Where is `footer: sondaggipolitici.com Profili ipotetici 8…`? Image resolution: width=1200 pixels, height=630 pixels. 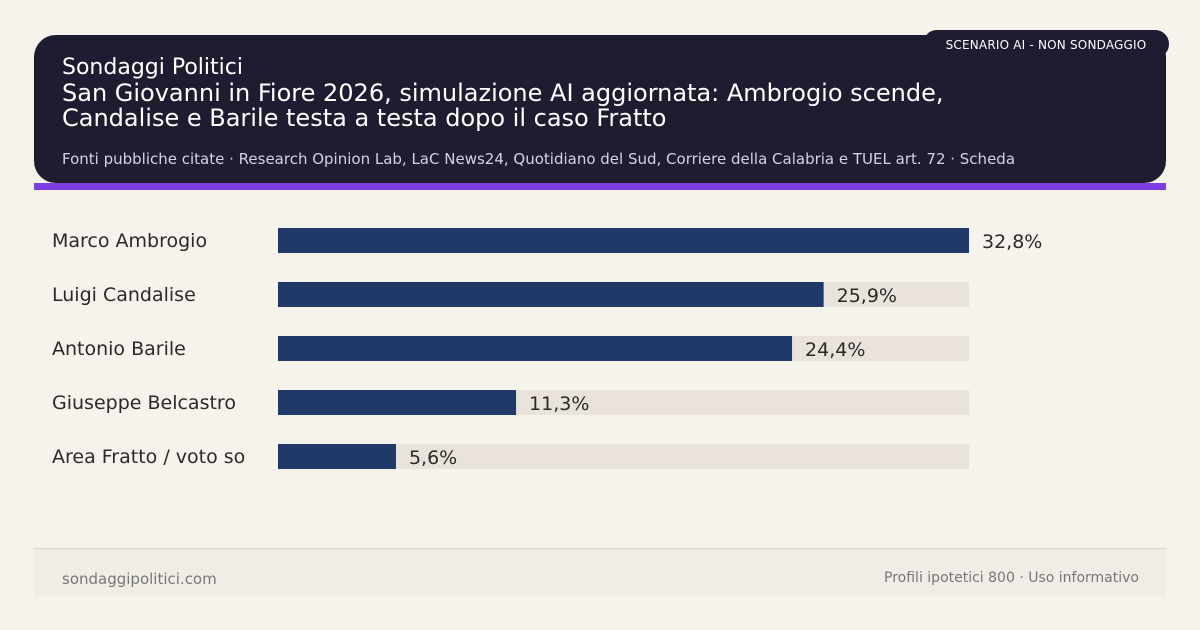 footer: sondaggipolitici.com Profili ipotetici 8… is located at coordinates (600, 572).